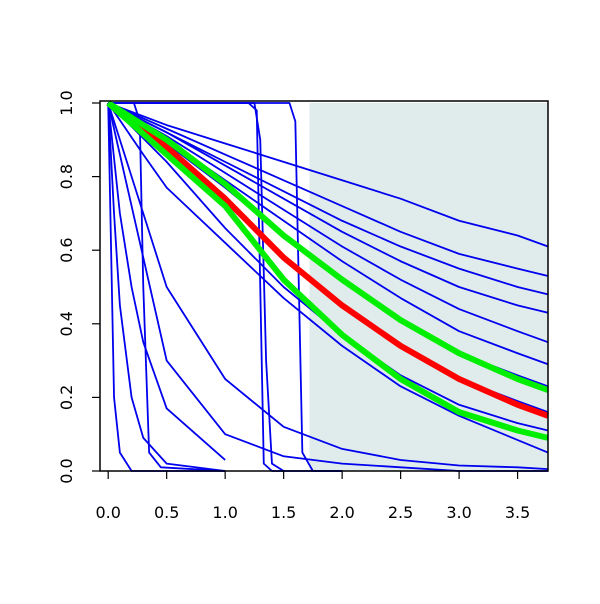 The image size is (600, 604). Describe the element at coordinates (66, 249) in the screenshot. I see `y-tick-label: 0.6` at that location.